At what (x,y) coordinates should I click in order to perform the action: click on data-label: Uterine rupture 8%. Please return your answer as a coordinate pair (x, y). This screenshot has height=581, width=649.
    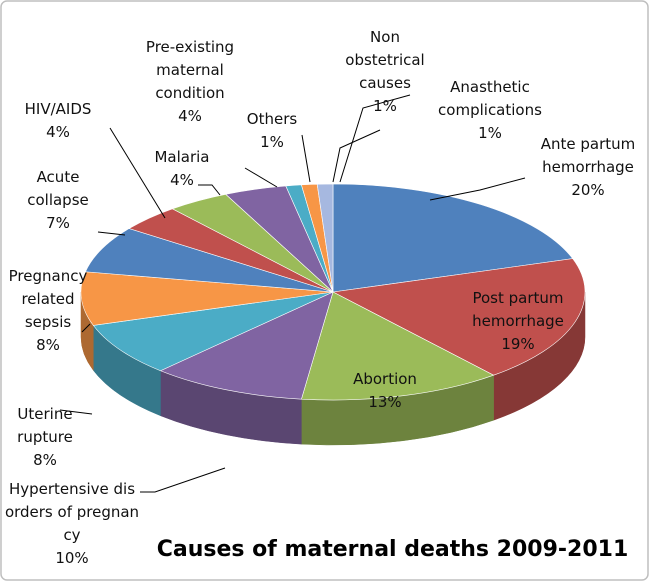
    Looking at the image, I should click on (45, 437).